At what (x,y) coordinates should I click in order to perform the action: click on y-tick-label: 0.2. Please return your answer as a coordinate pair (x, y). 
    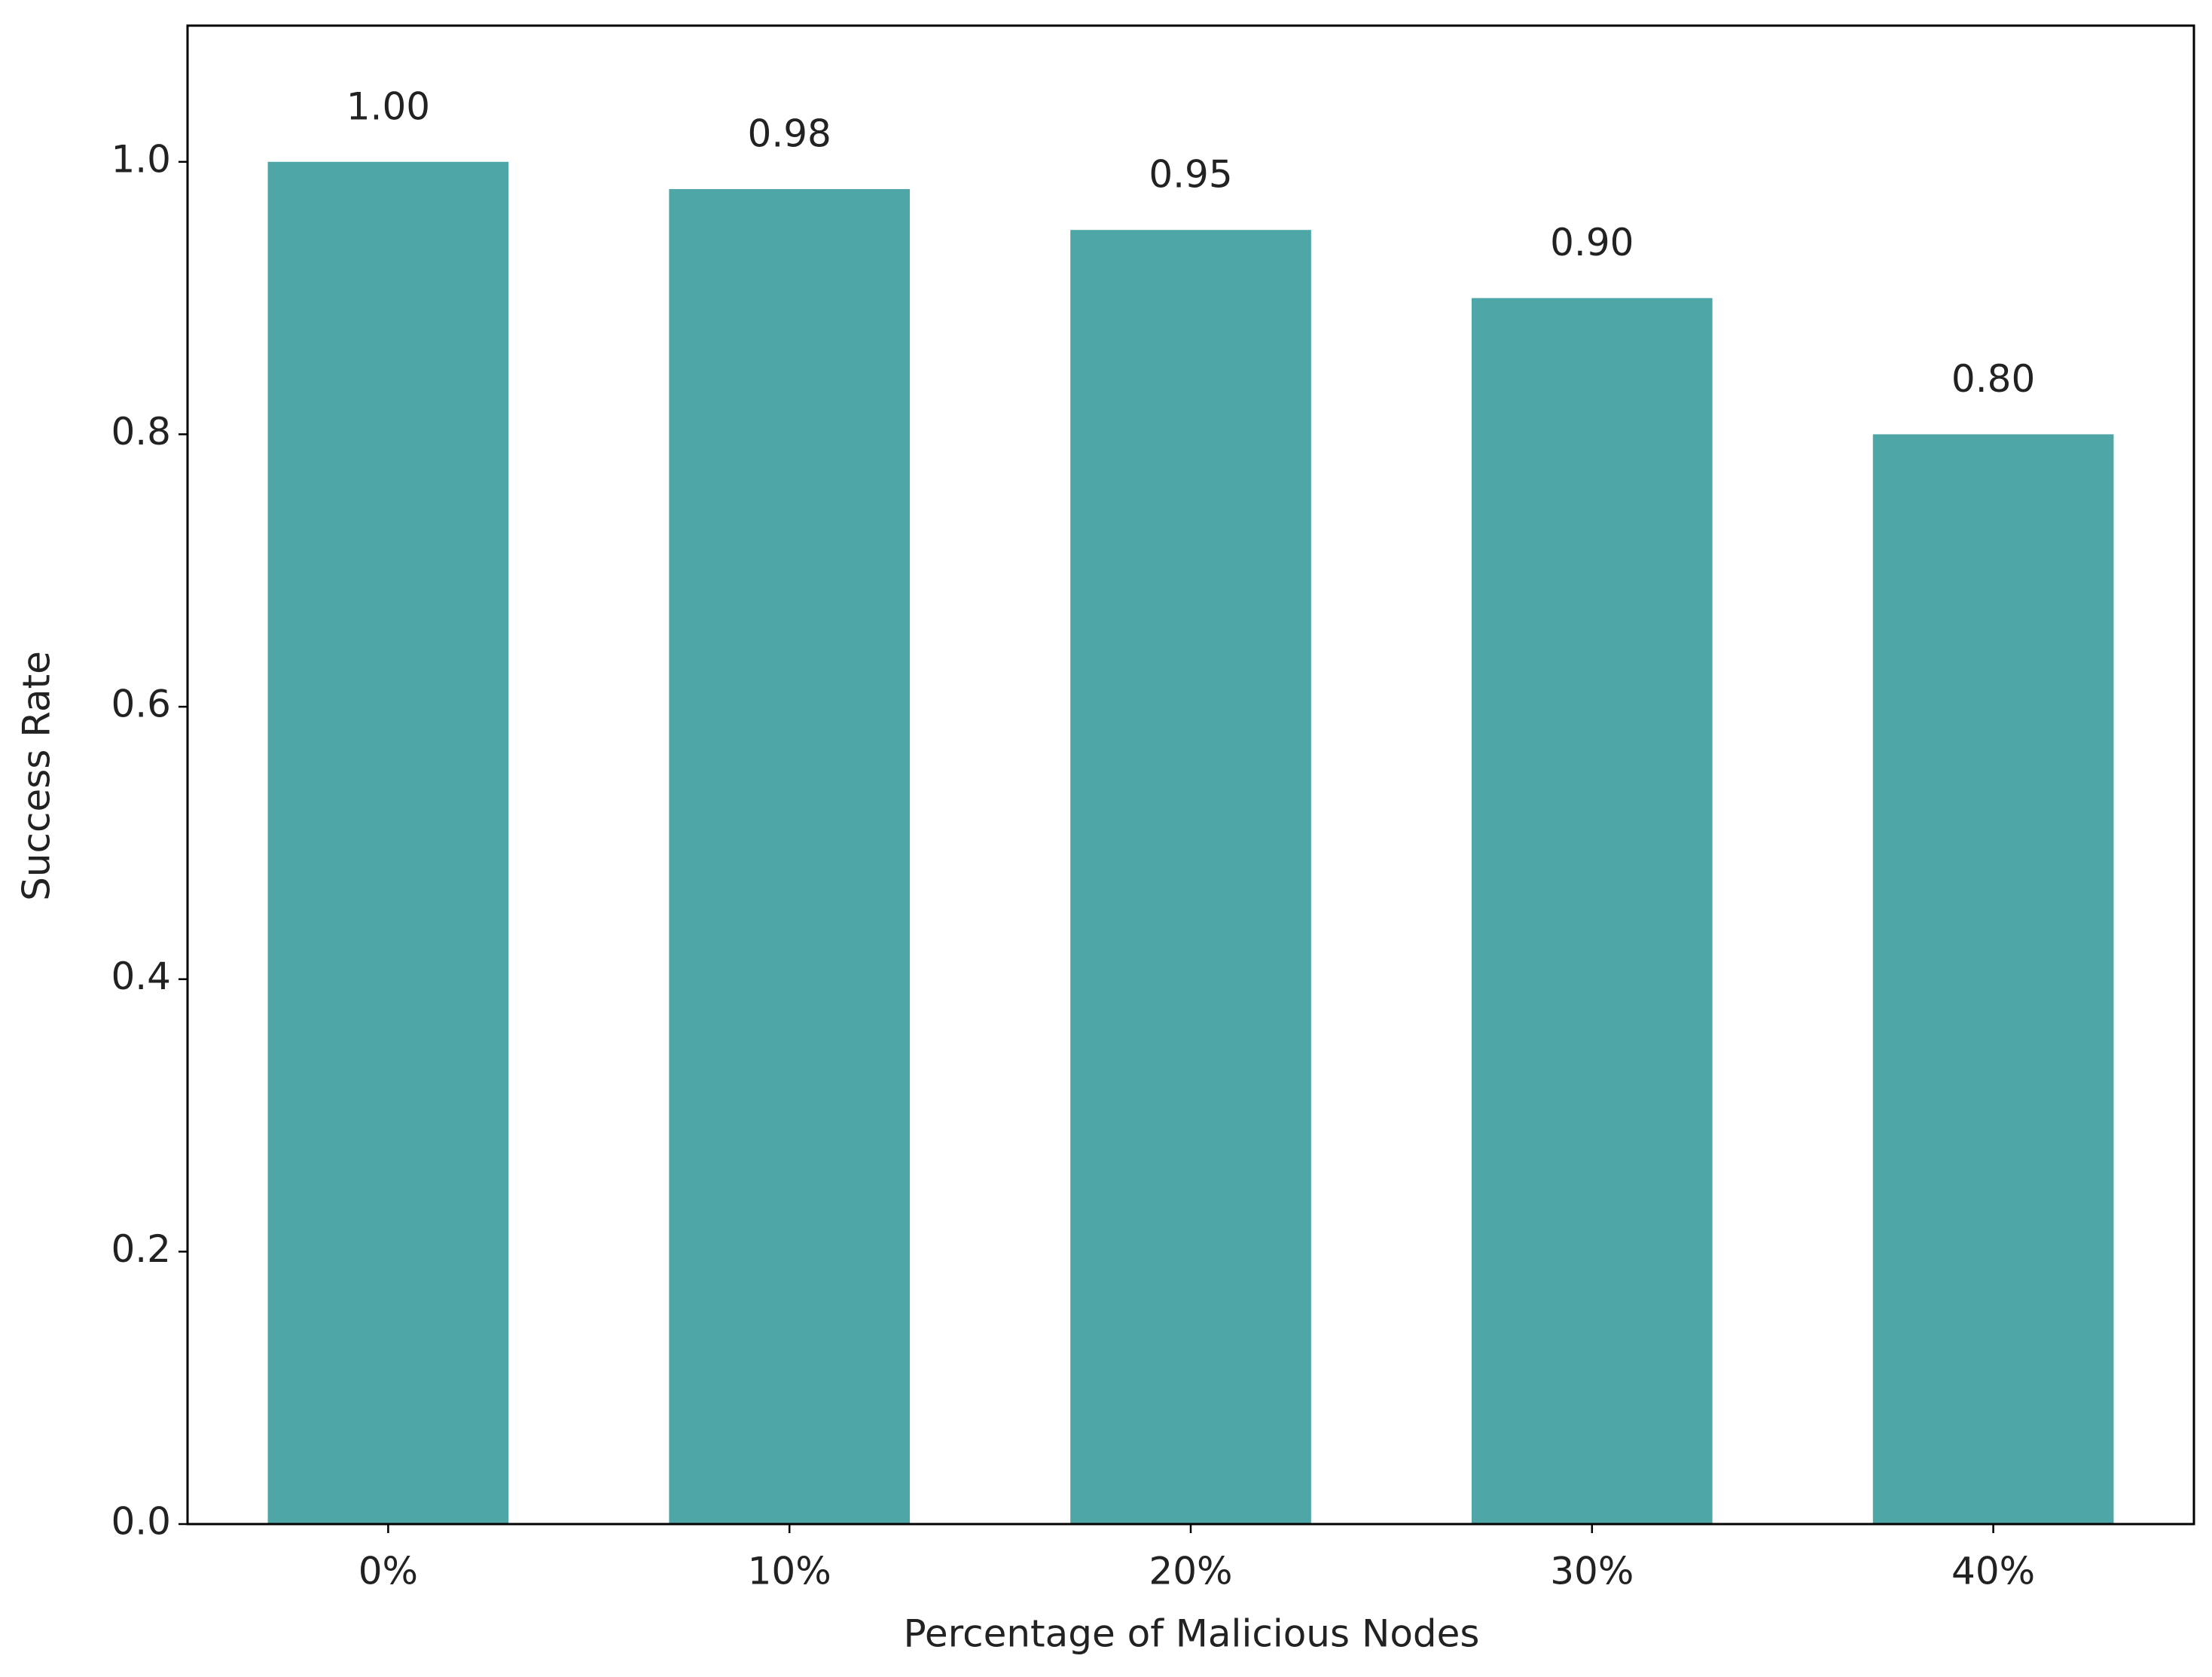
    Looking at the image, I should click on (141, 1249).